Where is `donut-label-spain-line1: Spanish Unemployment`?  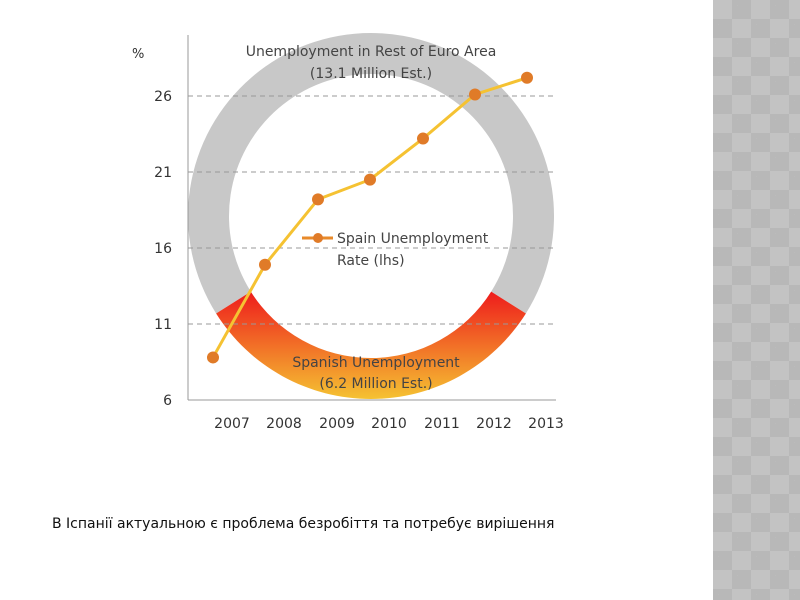
donut-label-spain-line1: Spanish Unemployment is located at coordinates (376, 363).